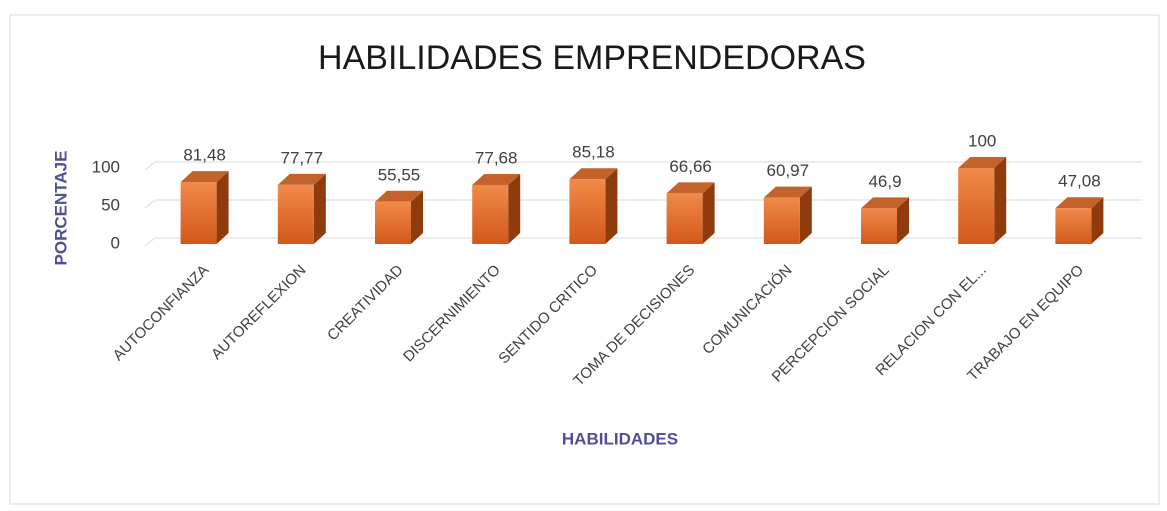 Image resolution: width=1167 pixels, height=511 pixels. What do you see at coordinates (110, 204) in the screenshot?
I see `y-tick-label: 50` at bounding box center [110, 204].